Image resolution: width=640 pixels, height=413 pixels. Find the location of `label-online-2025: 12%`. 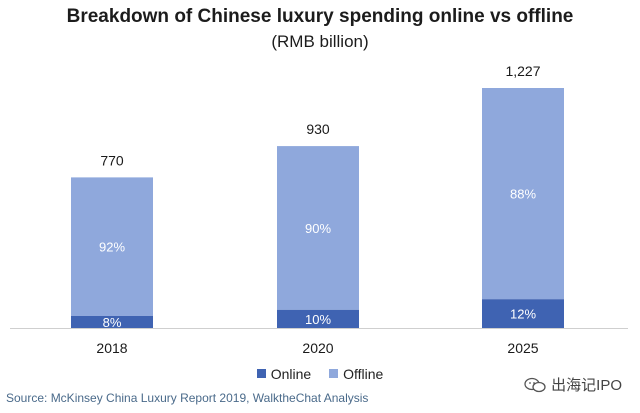

label-online-2025: 12% is located at coordinates (523, 314).